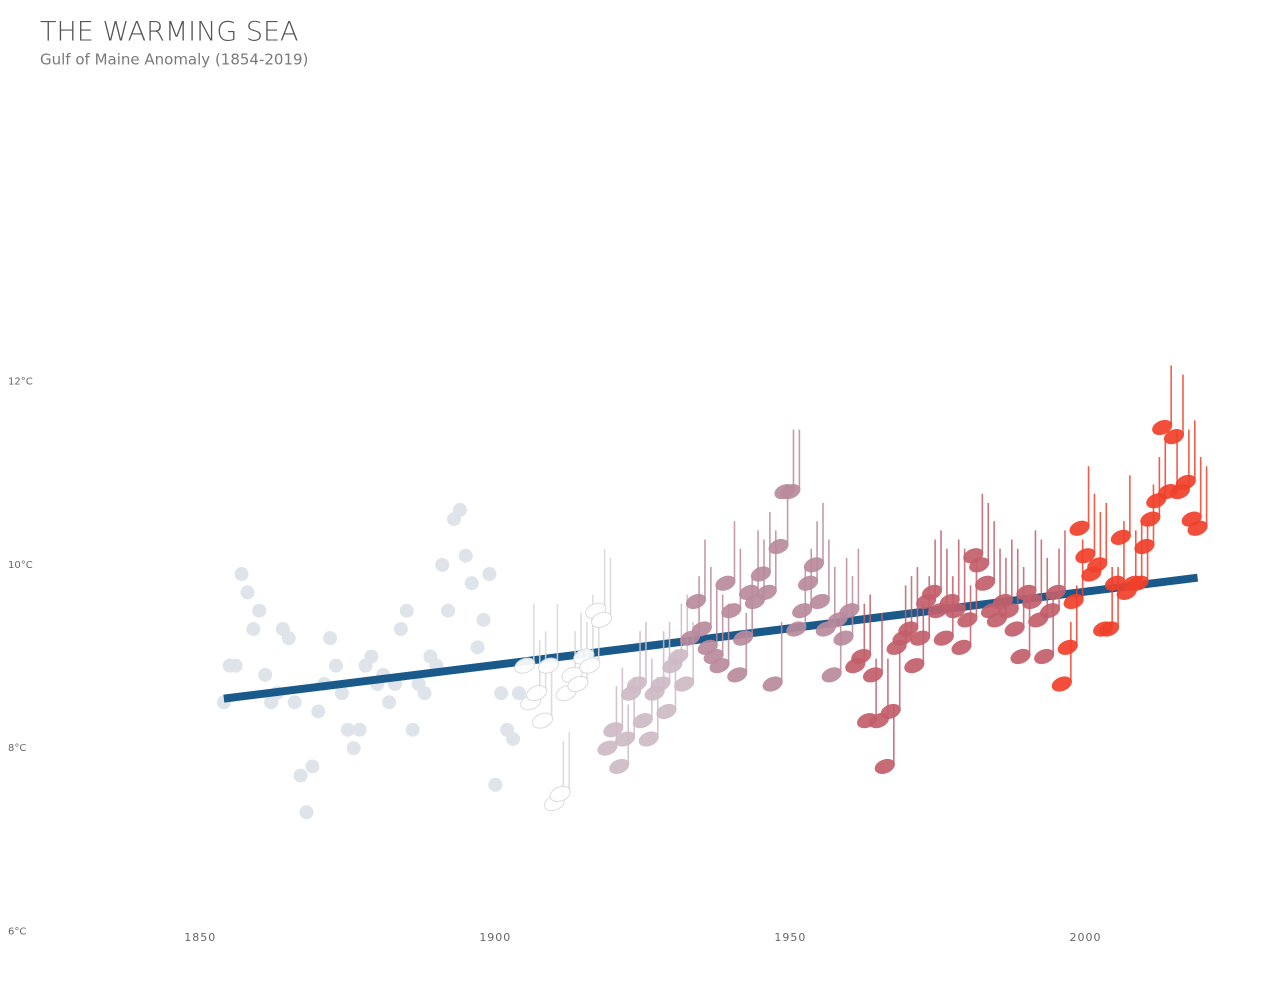 The image size is (1280, 982). Describe the element at coordinates (17, 748) in the screenshot. I see `y-tick-label: 8°C` at that location.